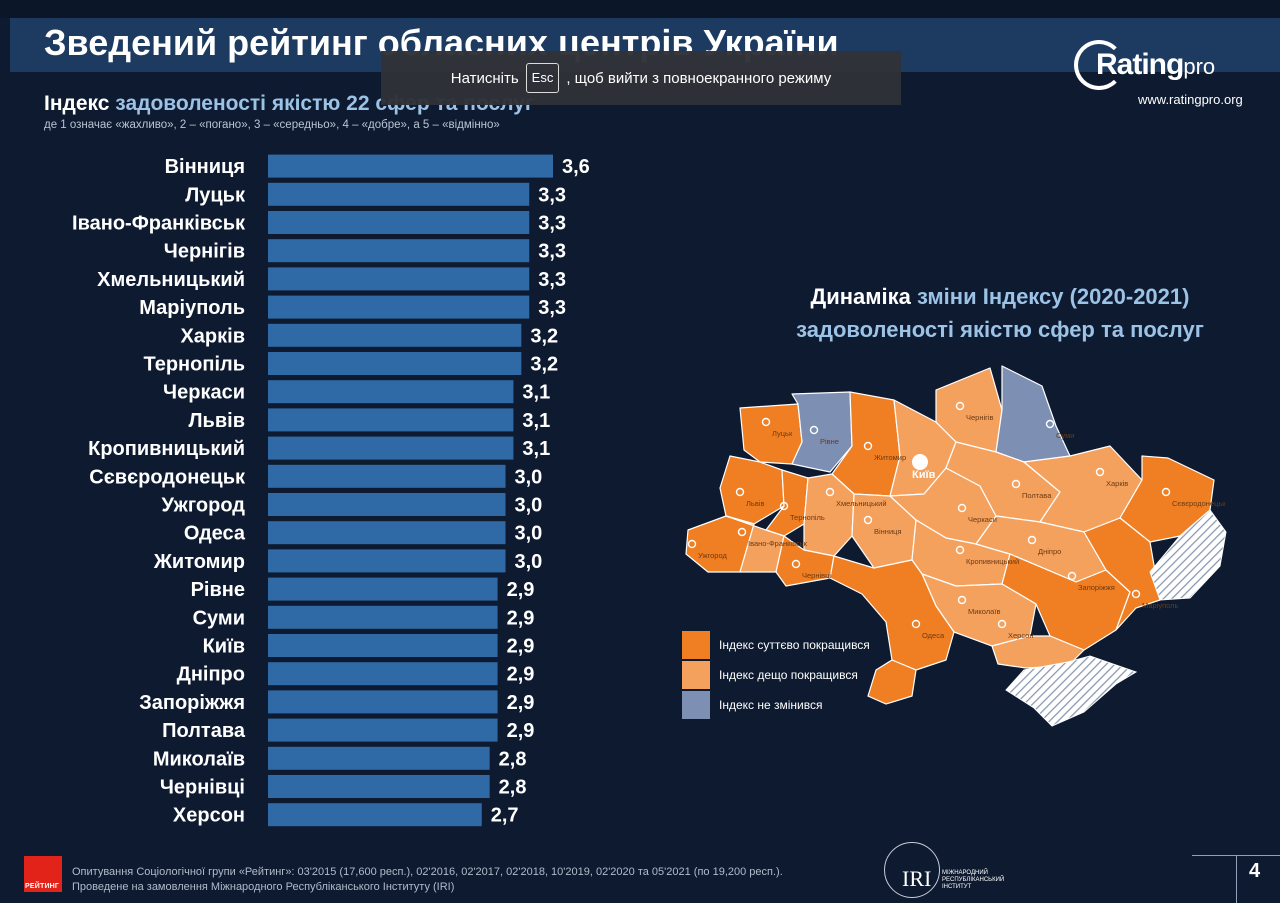 This screenshot has width=1280, height=903. Describe the element at coordinates (982, 519) in the screenshot. I see `city-label: Черкаси` at that location.